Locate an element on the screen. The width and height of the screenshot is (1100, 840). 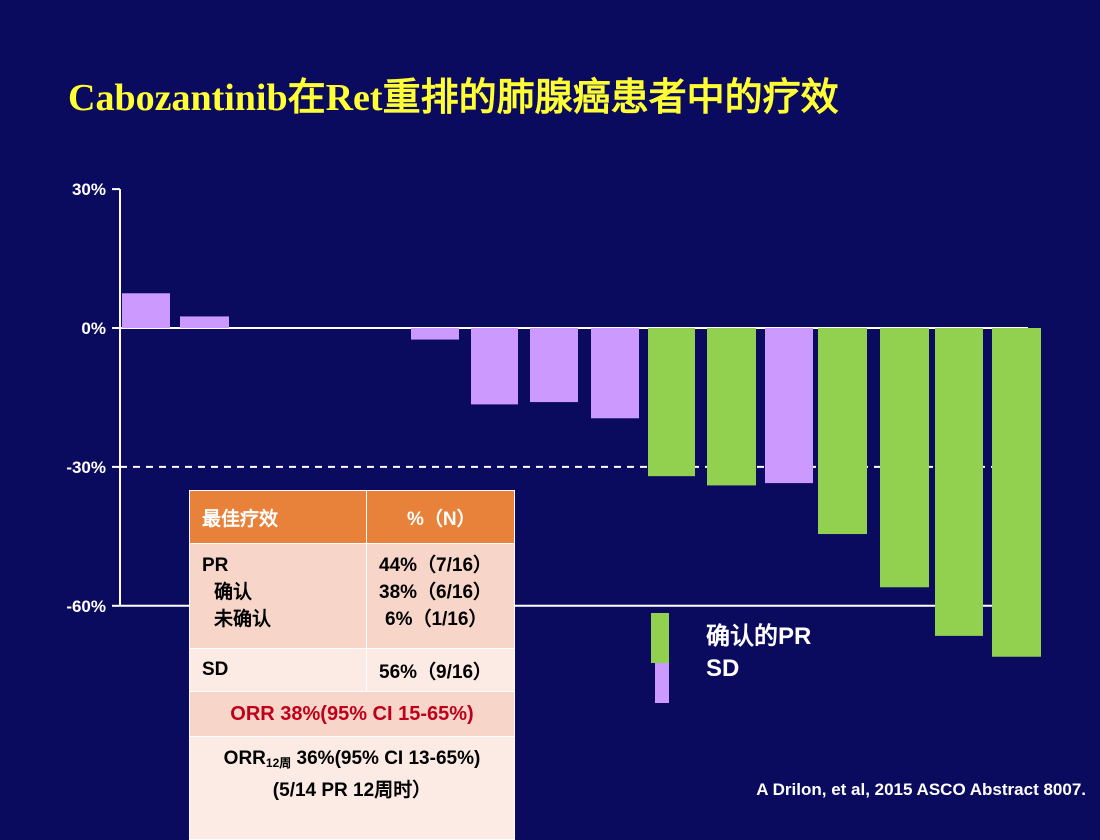
pr-confirmed-value: 38%（6/16） is located at coordinates (436, 592).